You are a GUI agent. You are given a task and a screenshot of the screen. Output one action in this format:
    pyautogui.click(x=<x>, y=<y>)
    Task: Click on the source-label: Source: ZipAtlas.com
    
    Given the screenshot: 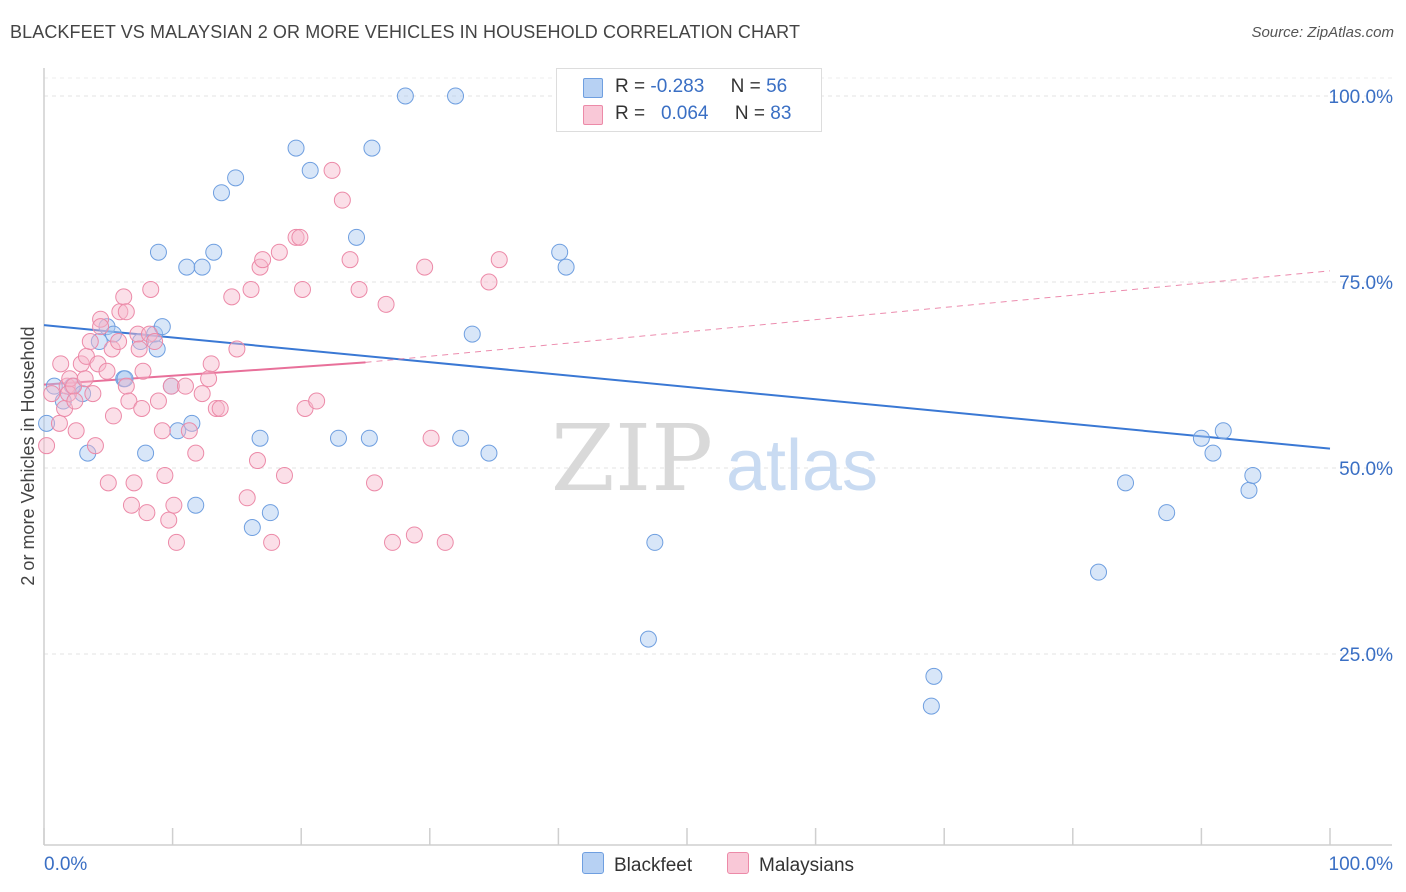 What is the action you would take?
    pyautogui.click(x=1322, y=32)
    